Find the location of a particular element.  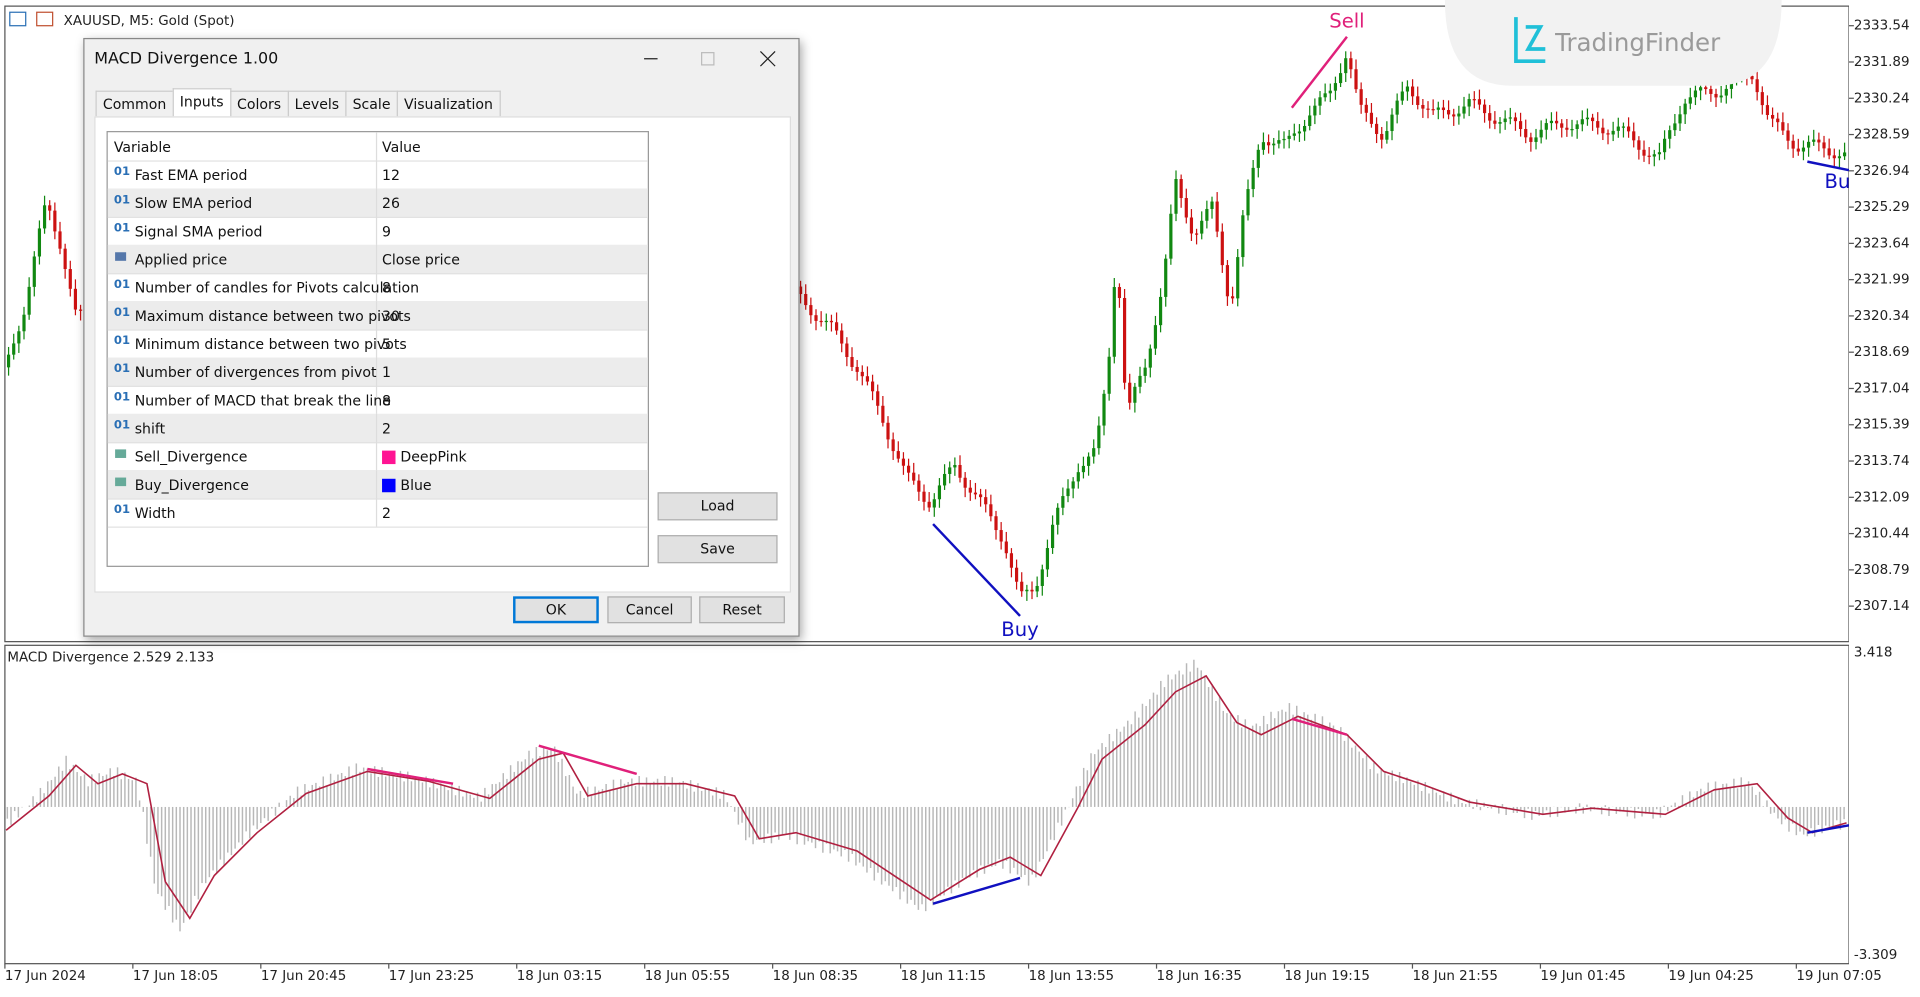

table-row: Buy_Divergence Blue is located at coordinates (377, 485).